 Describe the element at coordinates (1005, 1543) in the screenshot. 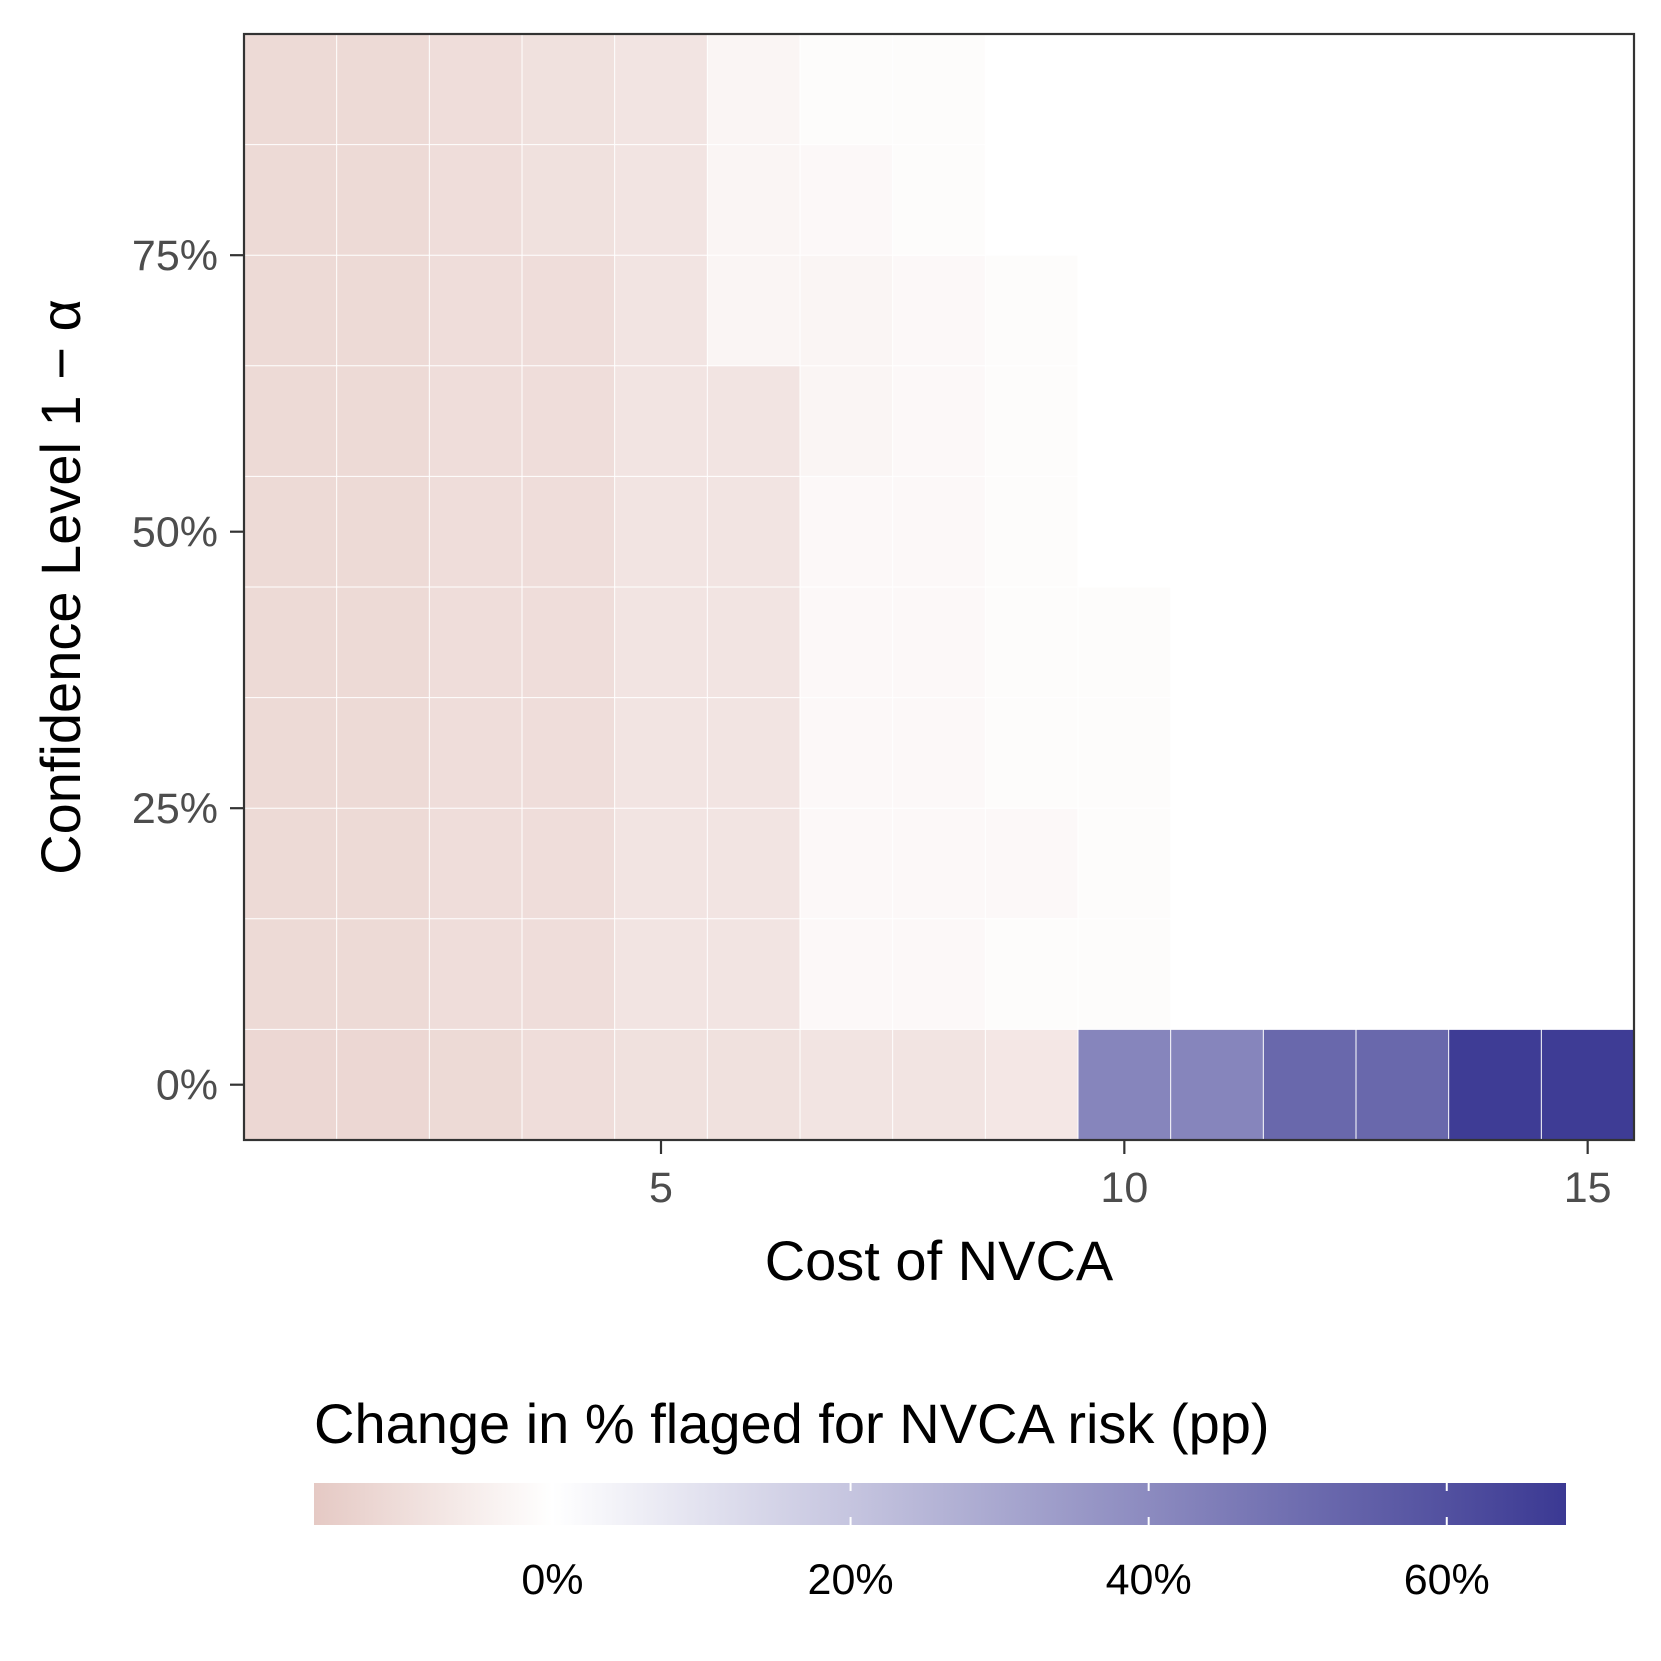

I see `legend-ticks: 0% 20% 40% 60%` at that location.